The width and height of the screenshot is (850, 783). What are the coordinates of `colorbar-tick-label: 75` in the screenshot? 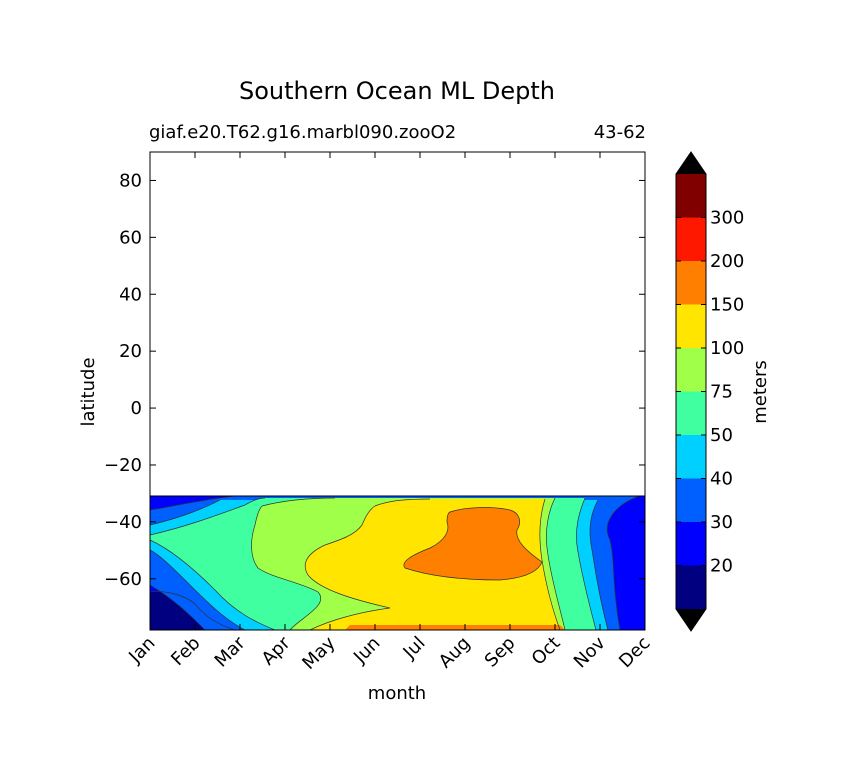 It's located at (721, 392).